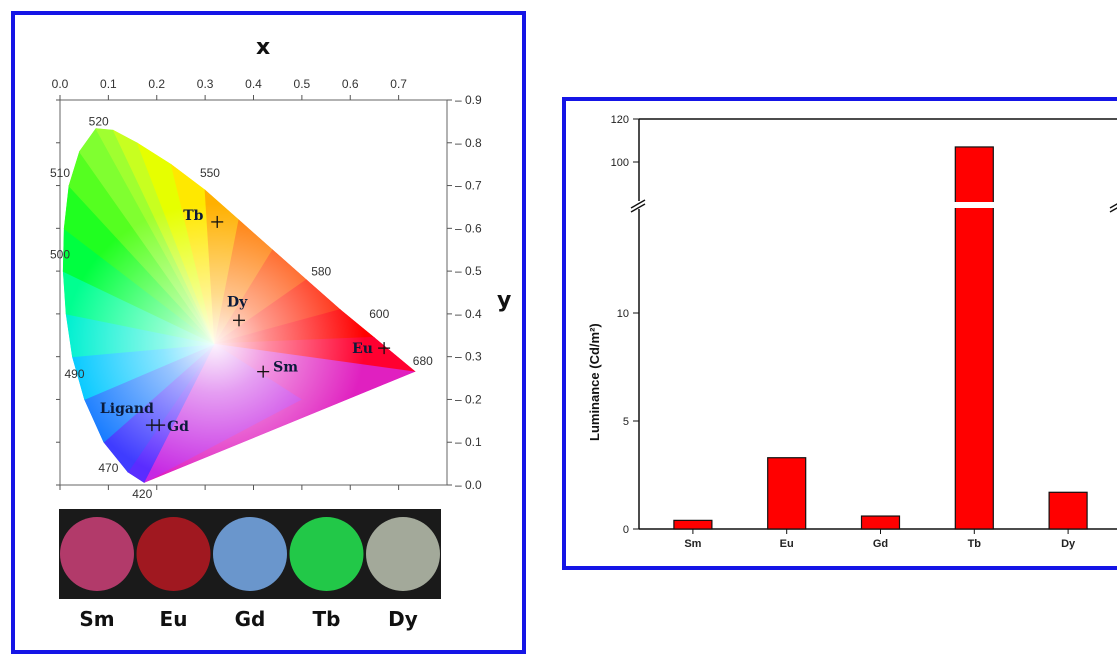 The image size is (1117, 654). I want to click on x-category-label: Tb, so click(975, 544).